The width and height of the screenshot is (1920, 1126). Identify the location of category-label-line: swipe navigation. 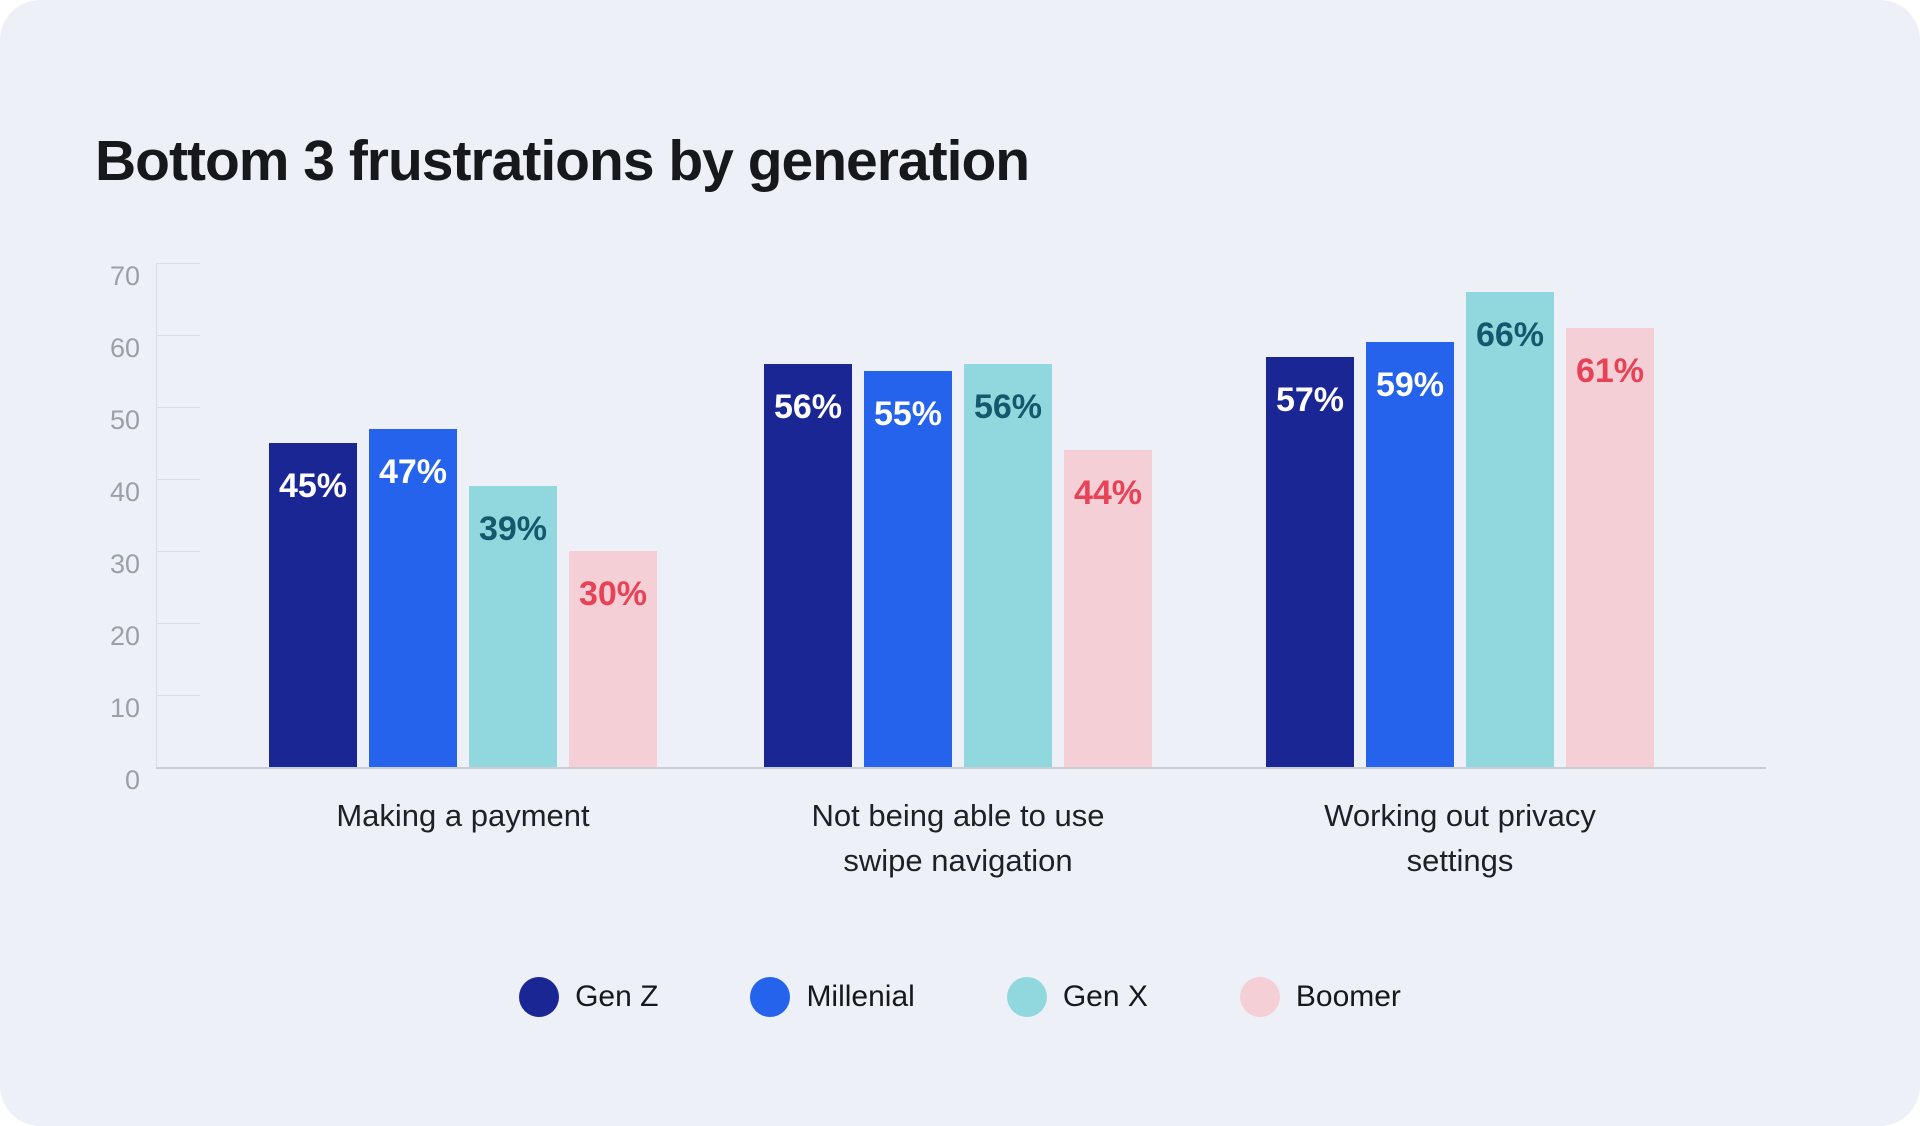
(958, 860).